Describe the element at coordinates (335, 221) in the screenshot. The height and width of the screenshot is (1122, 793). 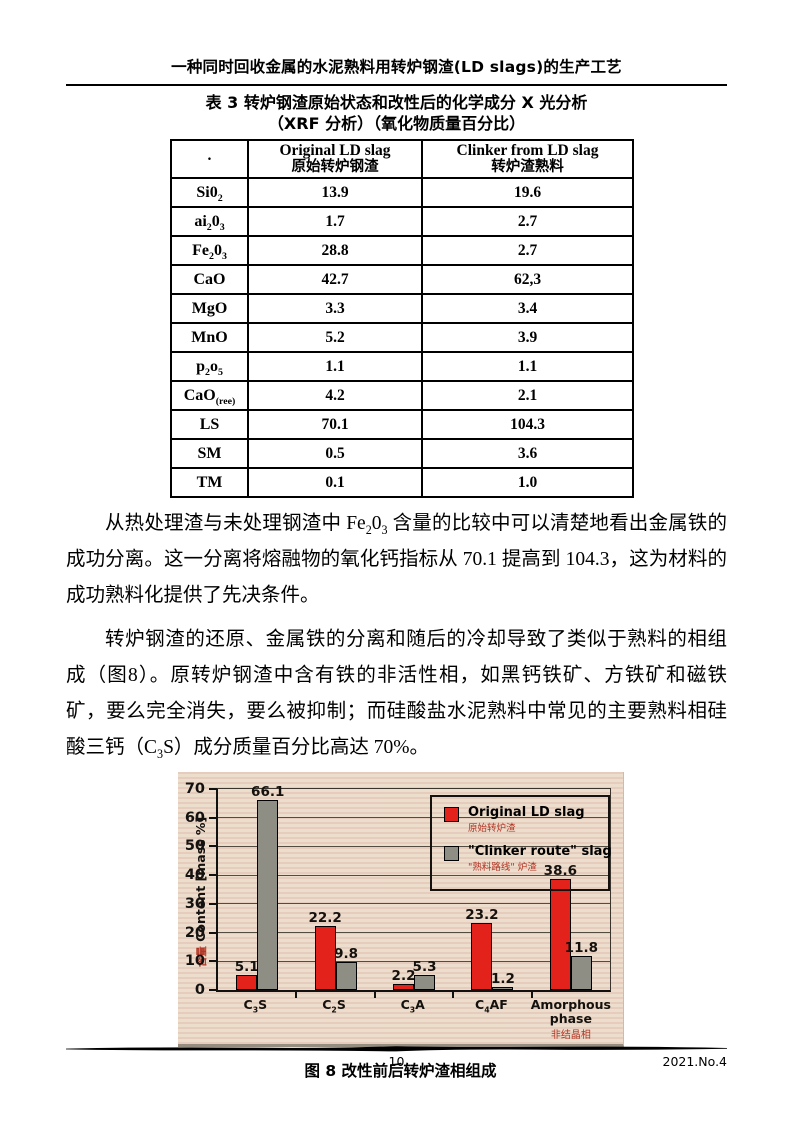
I see `table-cell: 1.7` at that location.